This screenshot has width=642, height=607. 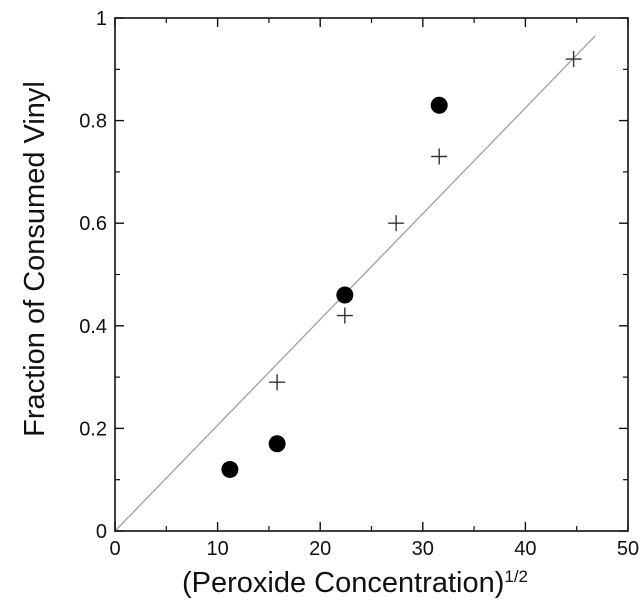 I want to click on x-axis-title: (Peroxide Concentration)1/2, so click(x=355, y=583).